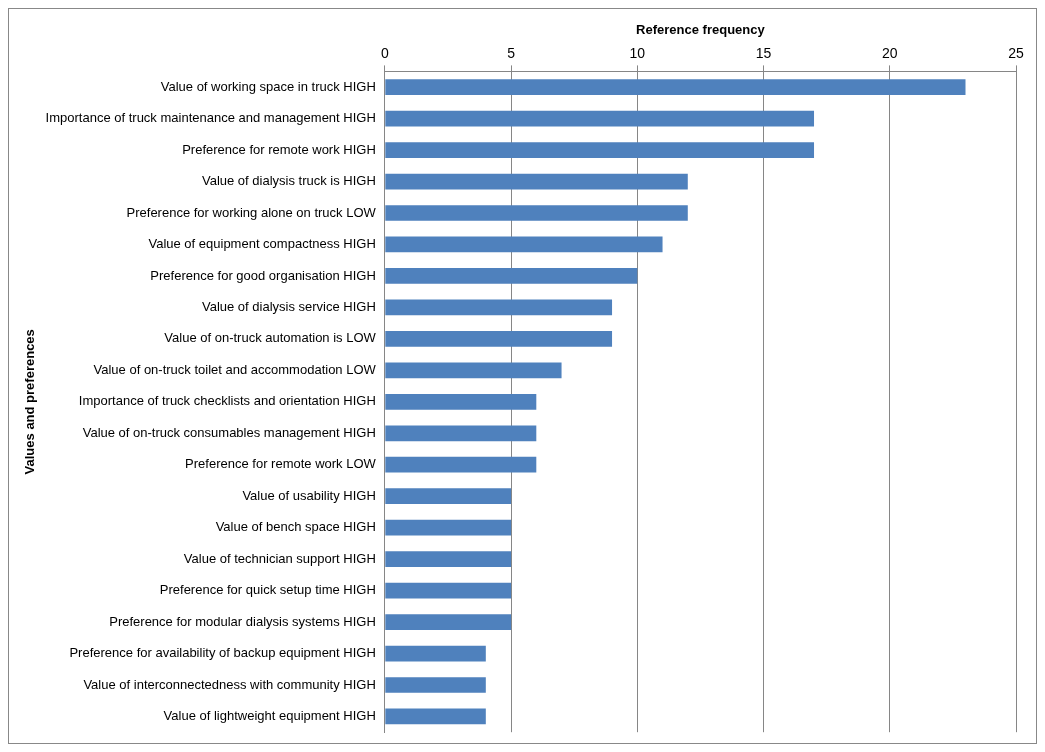 Image resolution: width=1045 pixels, height=752 pixels. Describe the element at coordinates (267, 590) in the screenshot. I see `y-tick-label: Preference for quick setup time HIGH` at that location.